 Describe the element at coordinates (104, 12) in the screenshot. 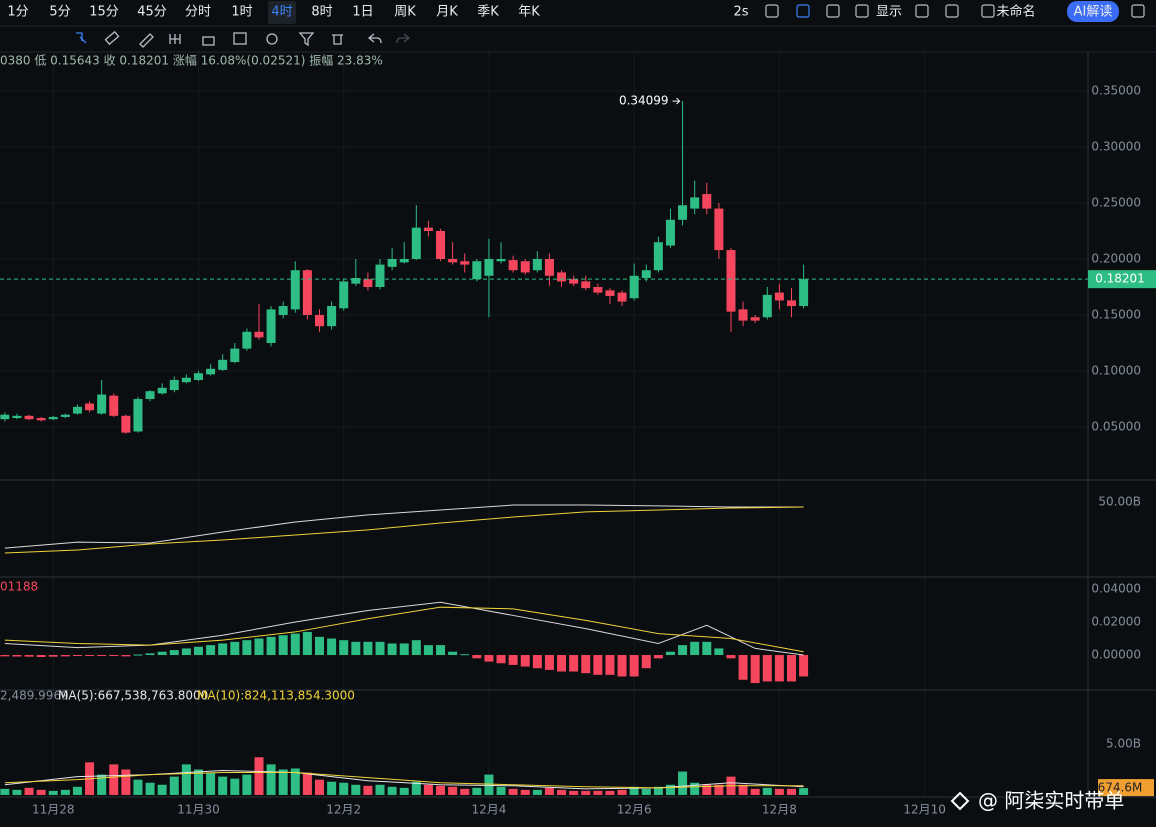

I see `interval-button: 15分` at that location.